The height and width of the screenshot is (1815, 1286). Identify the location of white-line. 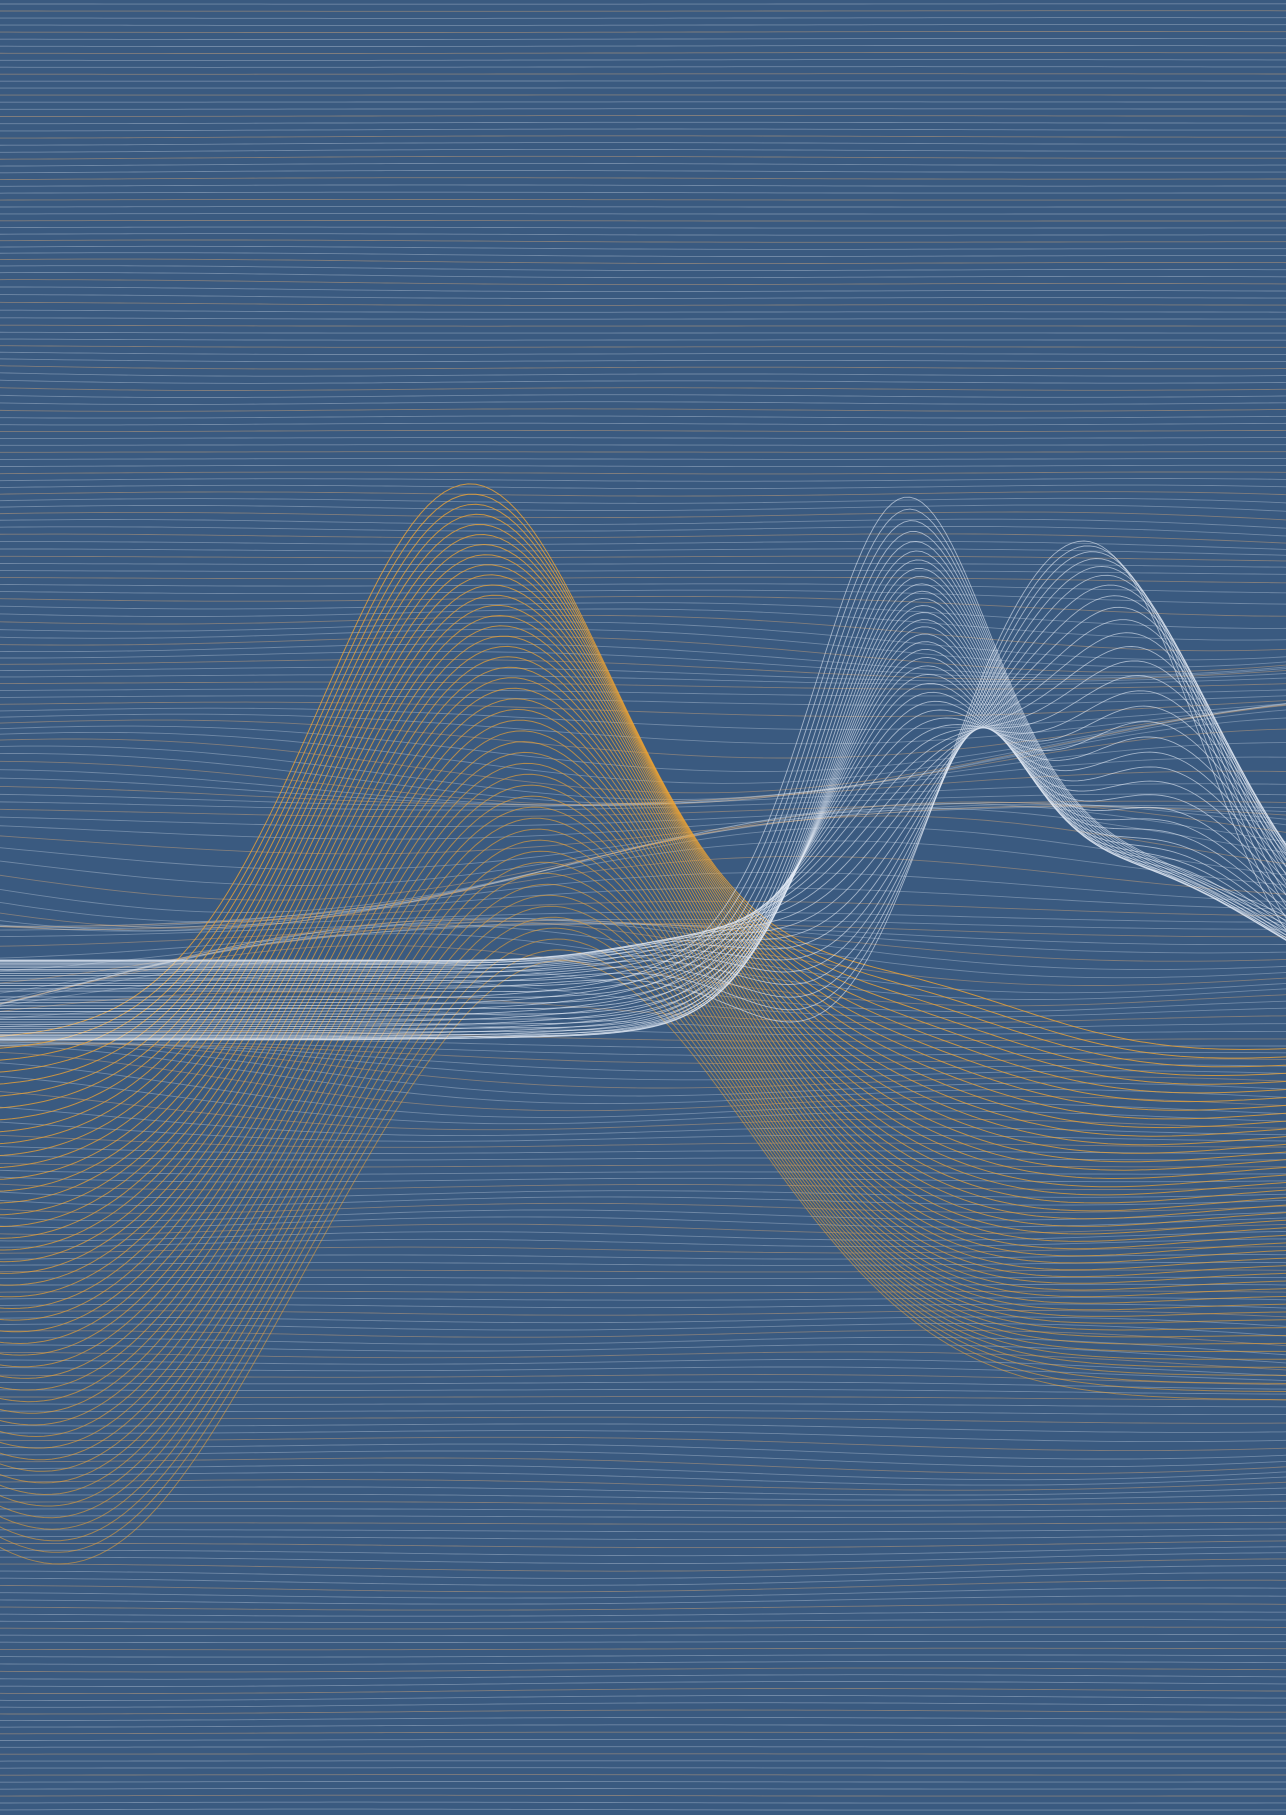
(643, 841).